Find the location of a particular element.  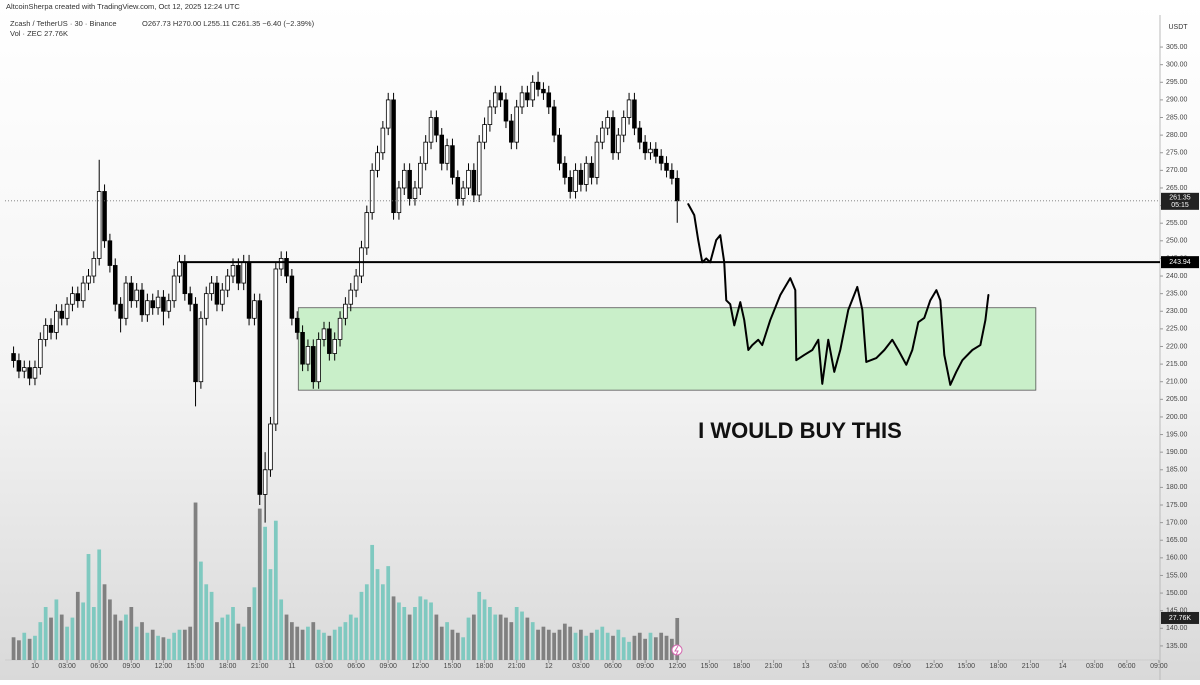

y-tick-label: 225.00 is located at coordinates (1177, 329).